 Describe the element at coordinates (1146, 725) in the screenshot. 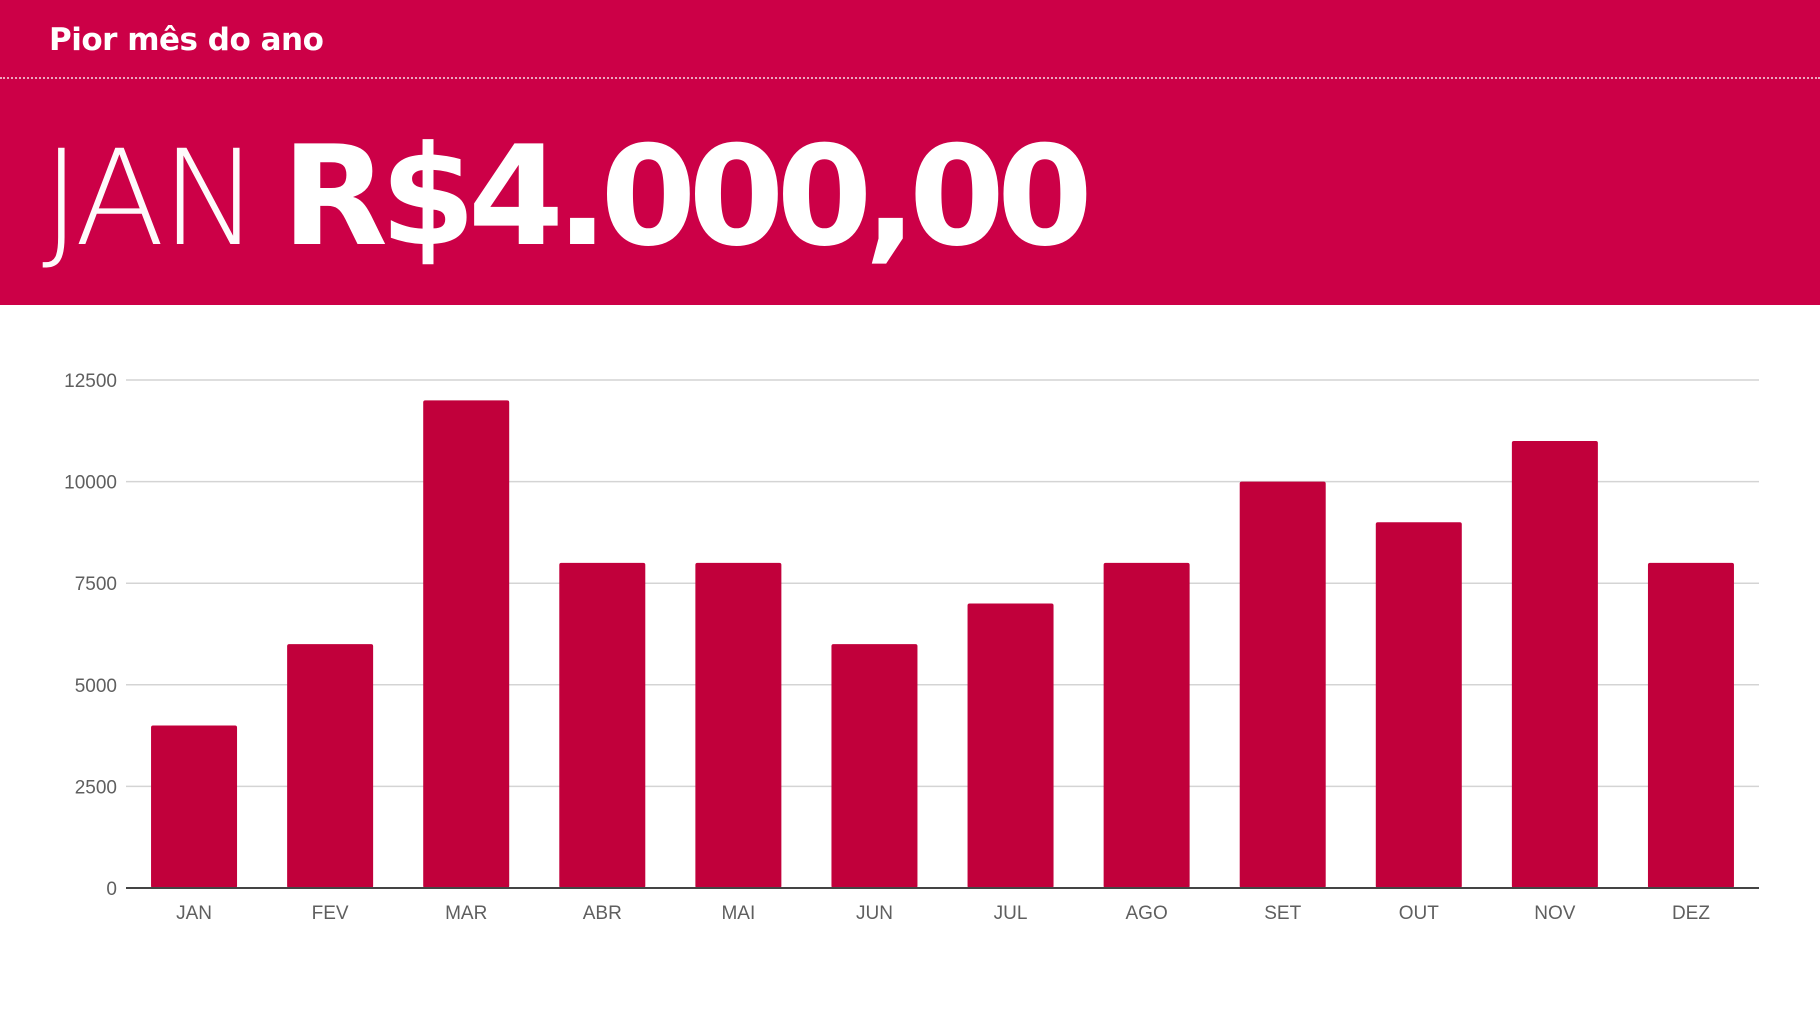

I see `bar-ago` at that location.